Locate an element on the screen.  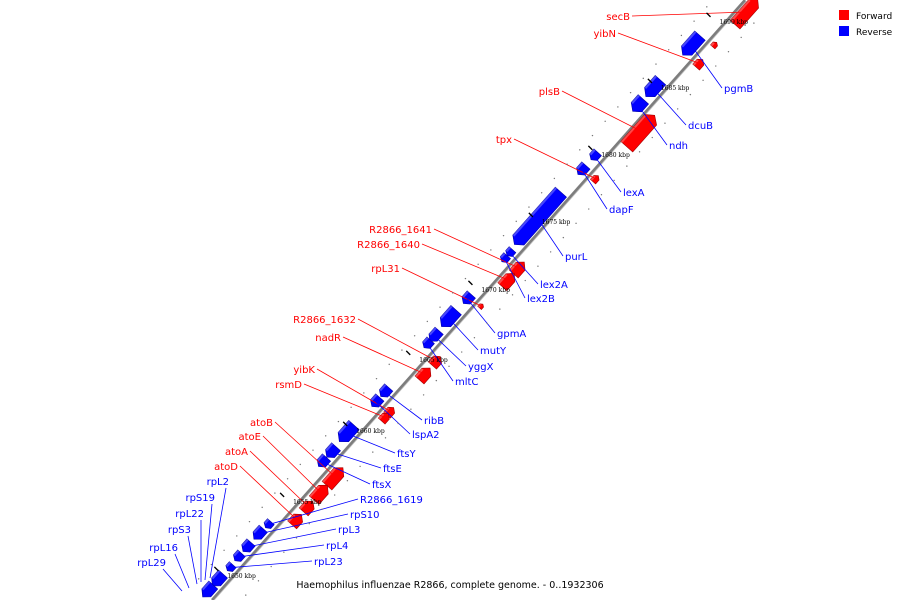
leader-ftsY is located at coordinates (371, 443).